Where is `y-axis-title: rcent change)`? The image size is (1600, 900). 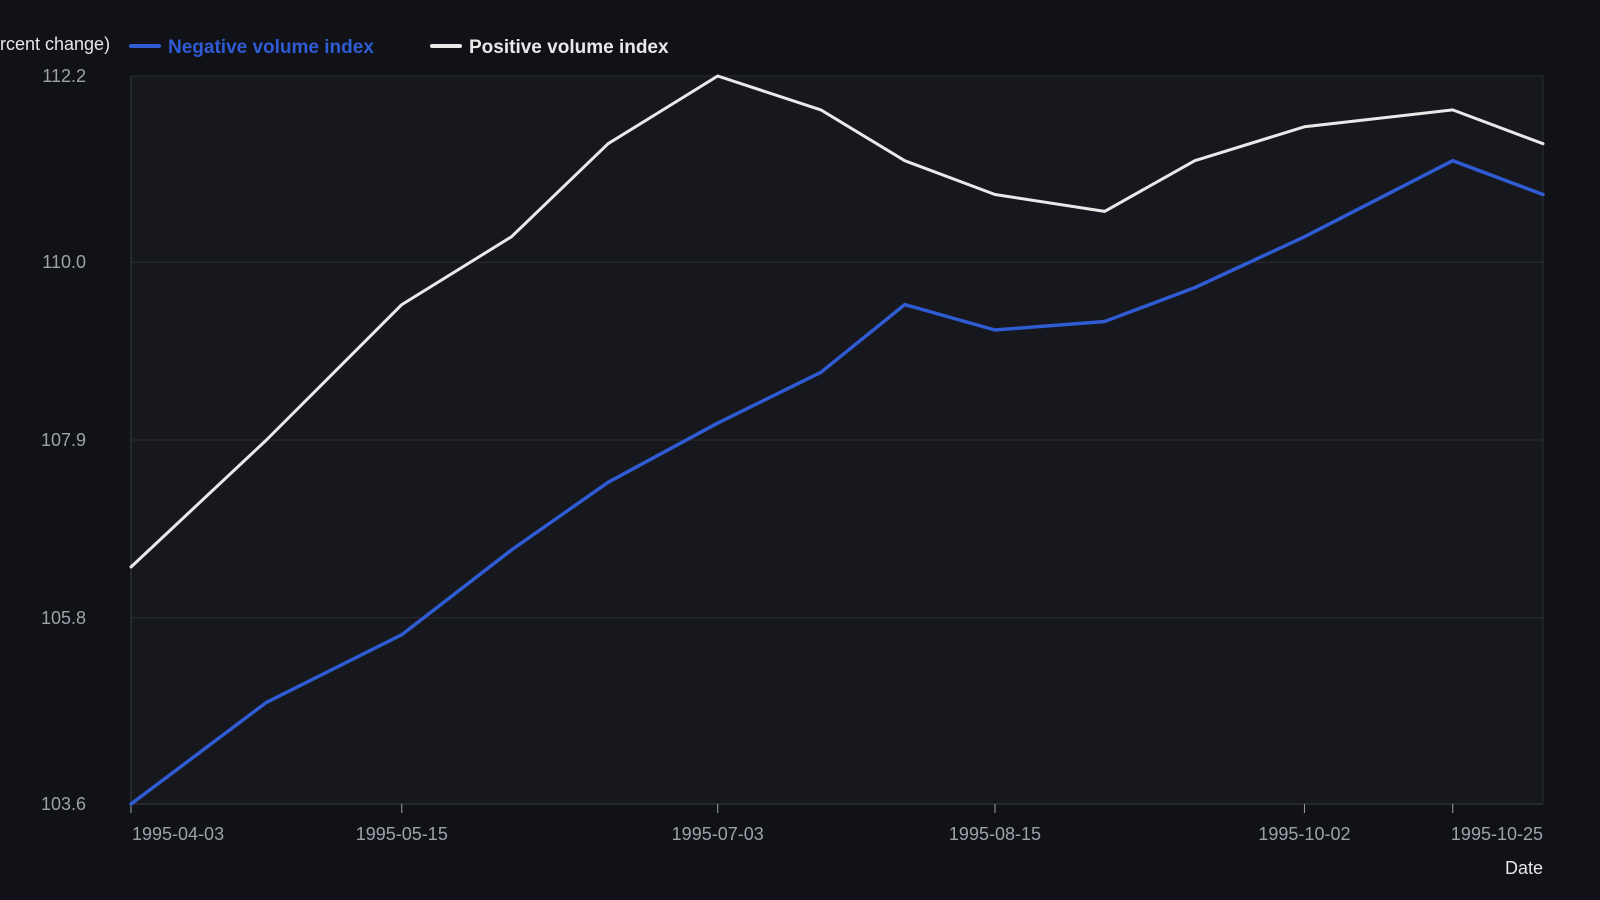
y-axis-title: rcent change) is located at coordinates (55, 44).